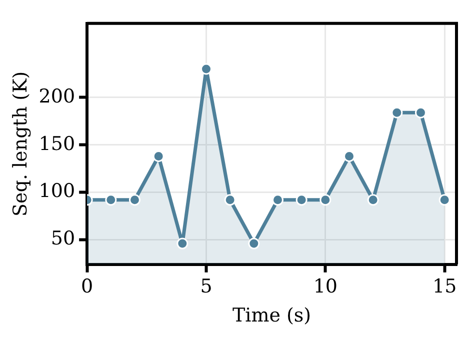 The width and height of the screenshot is (471, 338). What do you see at coordinates (325, 287) in the screenshot?
I see `x-tick-label: 10` at bounding box center [325, 287].